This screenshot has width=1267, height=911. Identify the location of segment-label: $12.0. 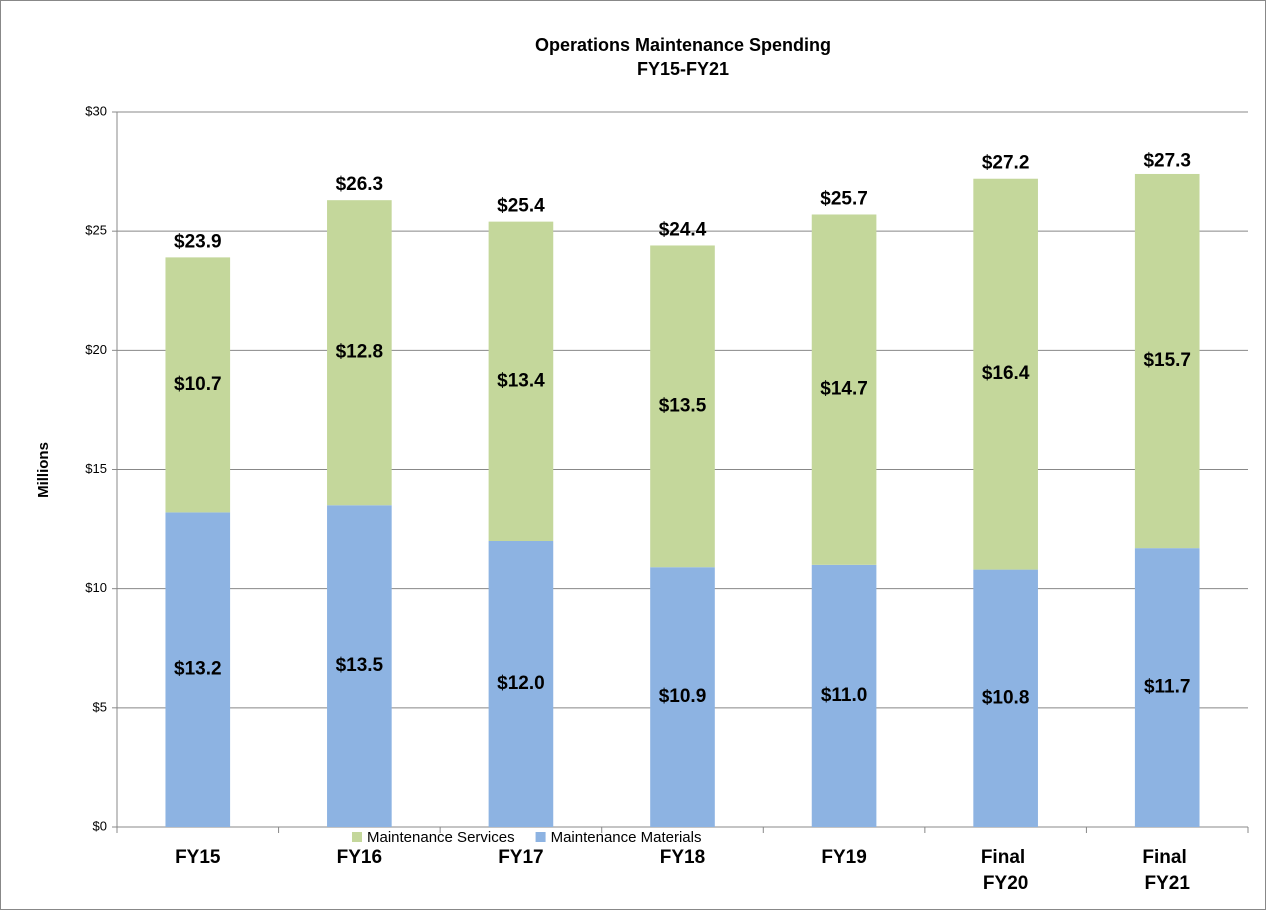
(521, 683).